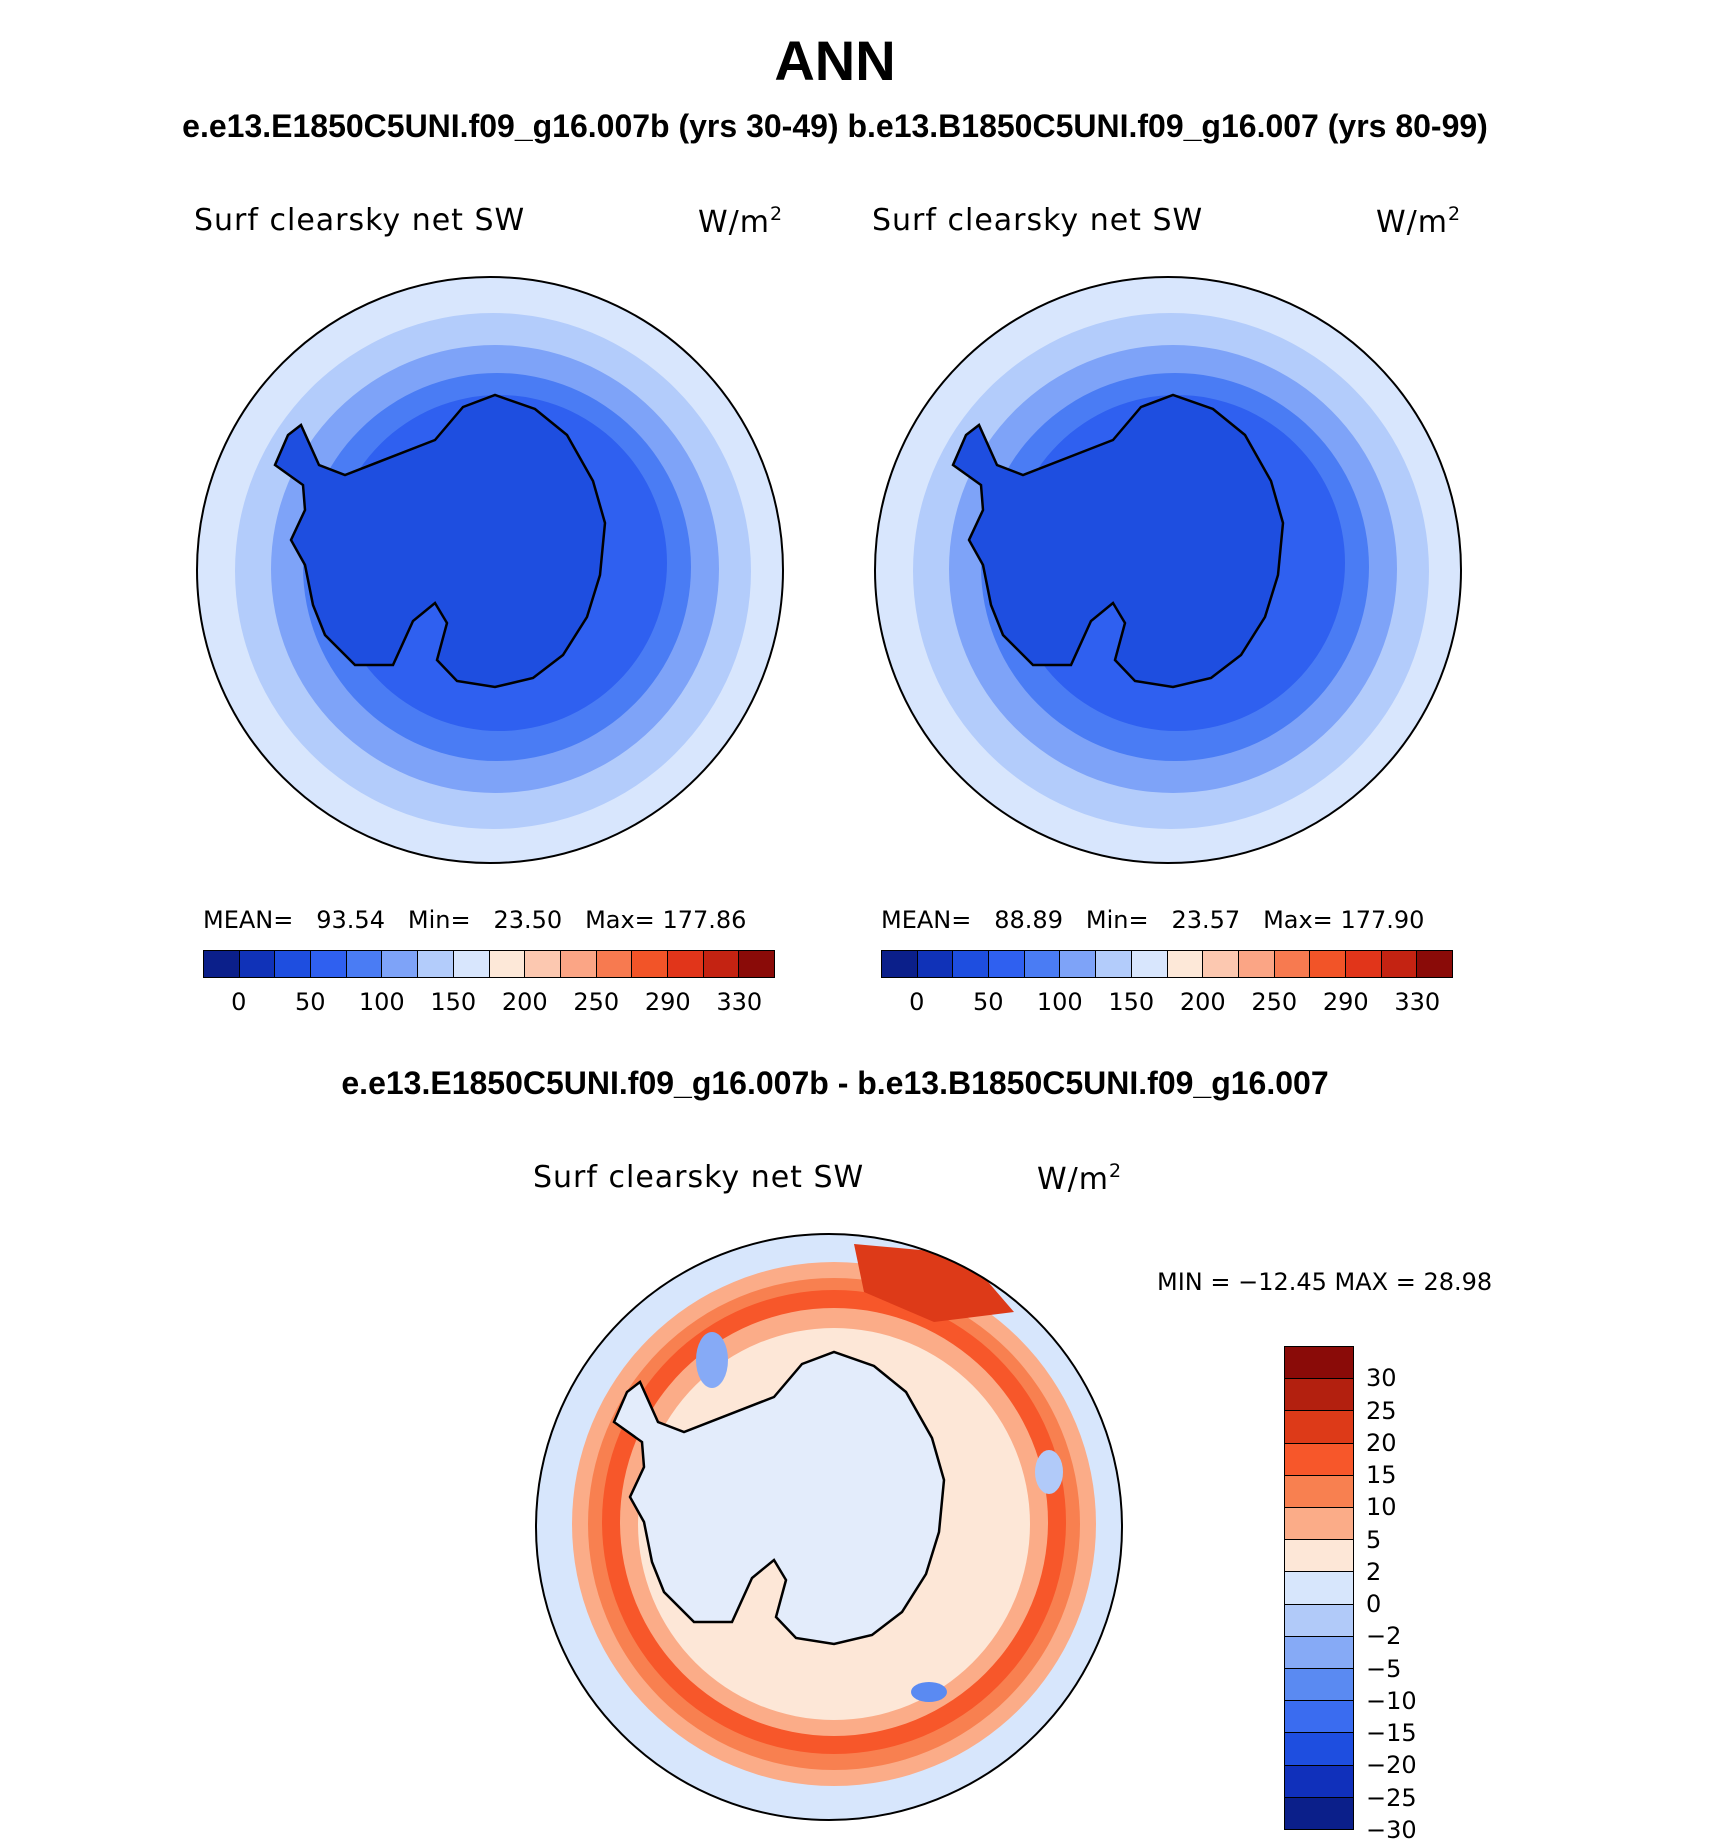  What do you see at coordinates (1028, 920) in the screenshot?
I see `panel-2-mean: 88.89` at bounding box center [1028, 920].